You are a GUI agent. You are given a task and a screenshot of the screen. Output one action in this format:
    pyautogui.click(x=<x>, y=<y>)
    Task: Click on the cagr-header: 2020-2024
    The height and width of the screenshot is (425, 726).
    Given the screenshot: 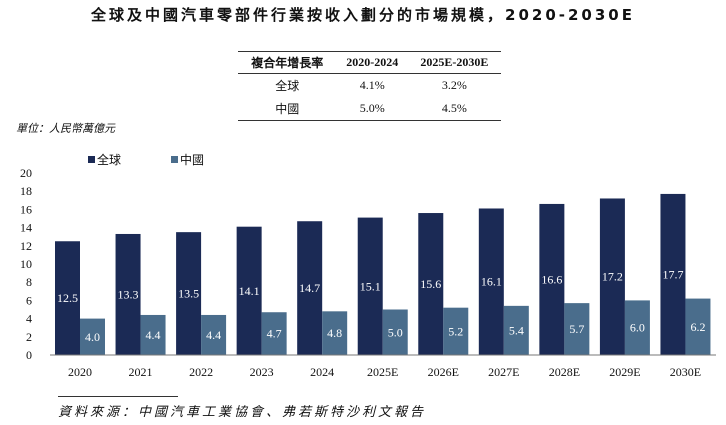 What is the action you would take?
    pyautogui.click(x=372, y=62)
    